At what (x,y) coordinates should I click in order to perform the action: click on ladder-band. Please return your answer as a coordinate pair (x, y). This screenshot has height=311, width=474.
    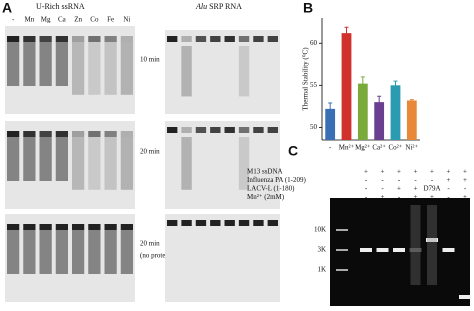
    Looking at the image, I should click on (342, 230).